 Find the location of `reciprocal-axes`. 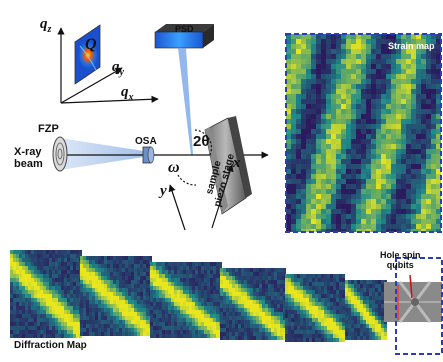

reciprocal-axes is located at coordinates (108, 65).